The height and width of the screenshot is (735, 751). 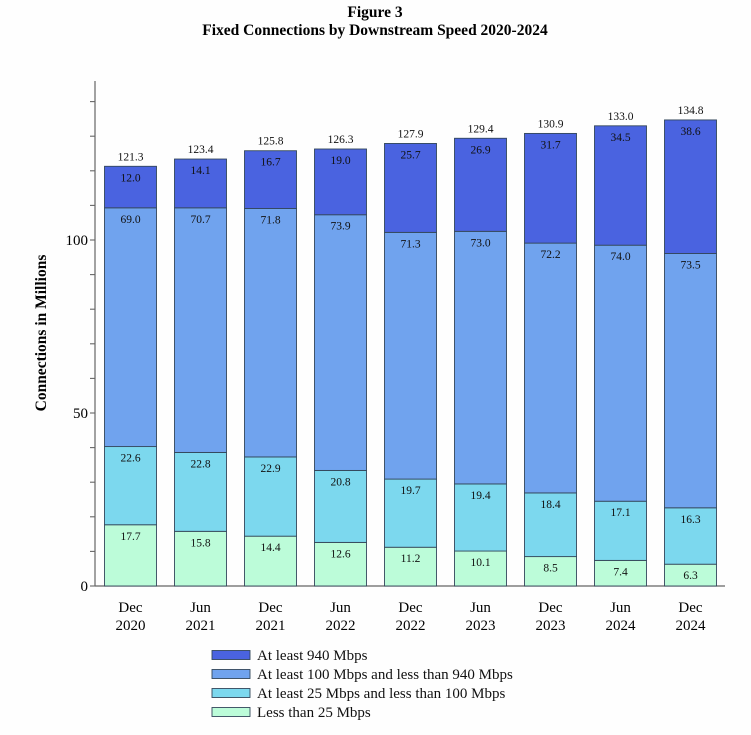 I want to click on chart-title: Figure 3, so click(x=374, y=12).